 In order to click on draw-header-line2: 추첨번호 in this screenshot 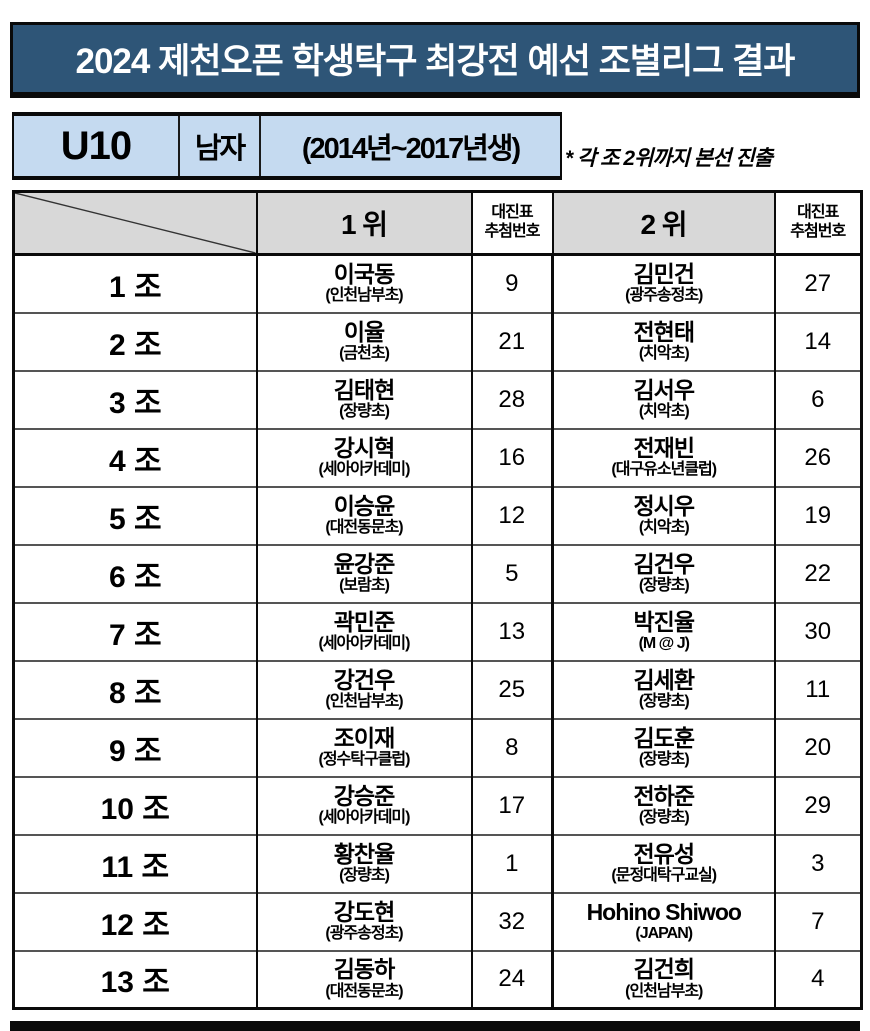, I will do `click(818, 231)`.